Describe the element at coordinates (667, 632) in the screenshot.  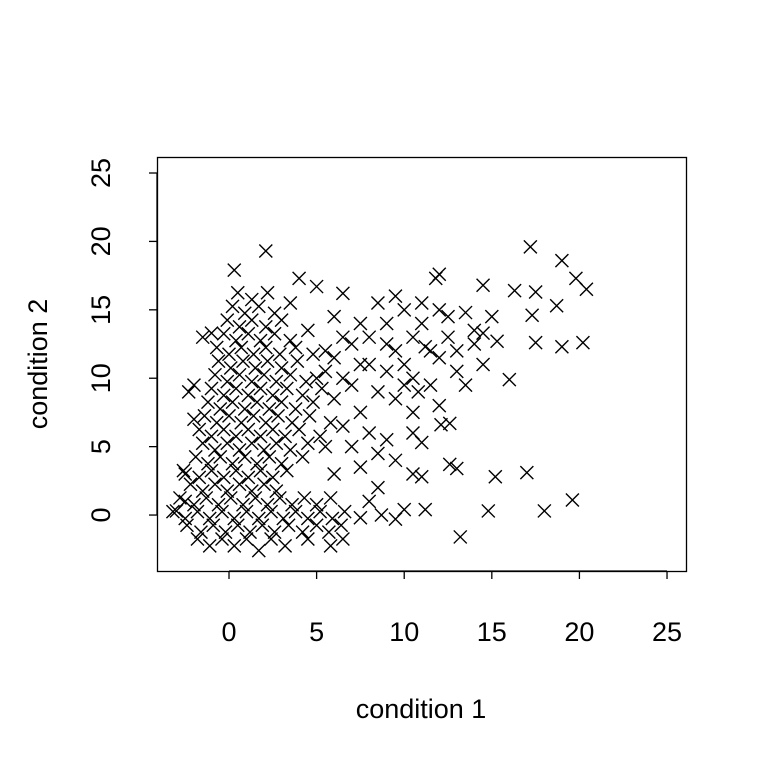
I see `x-tick-label: 25` at that location.